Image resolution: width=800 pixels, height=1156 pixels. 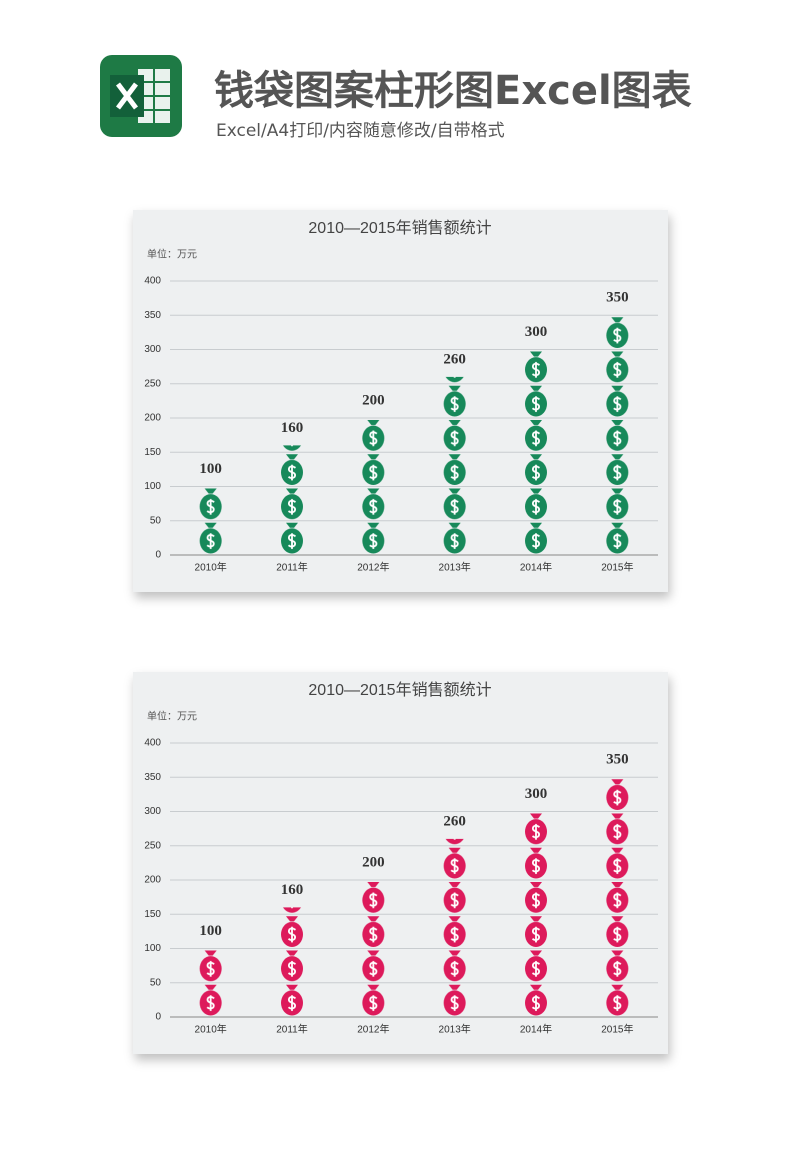 I want to click on page-subtitle: Excel/A4打印/内容随意修改/自带格式, so click(x=360, y=131).